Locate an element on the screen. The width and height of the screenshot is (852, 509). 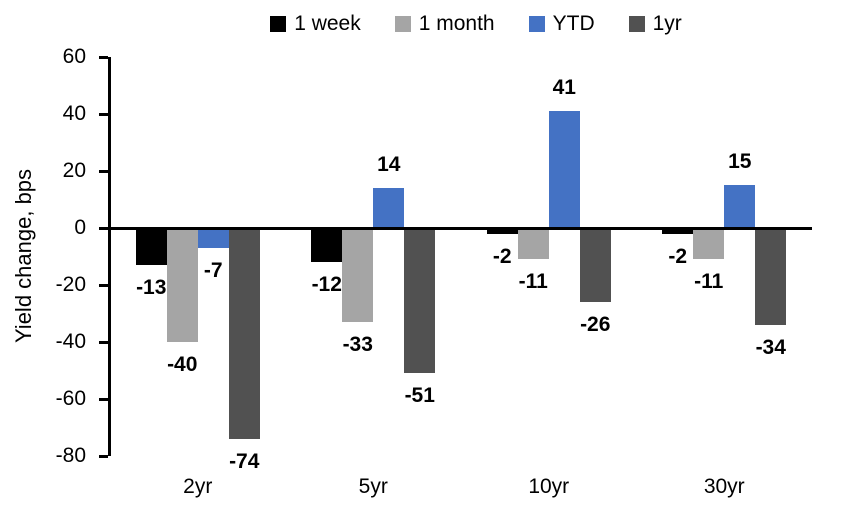
x-category-label-2yr: 2yr is located at coordinates (198, 486).